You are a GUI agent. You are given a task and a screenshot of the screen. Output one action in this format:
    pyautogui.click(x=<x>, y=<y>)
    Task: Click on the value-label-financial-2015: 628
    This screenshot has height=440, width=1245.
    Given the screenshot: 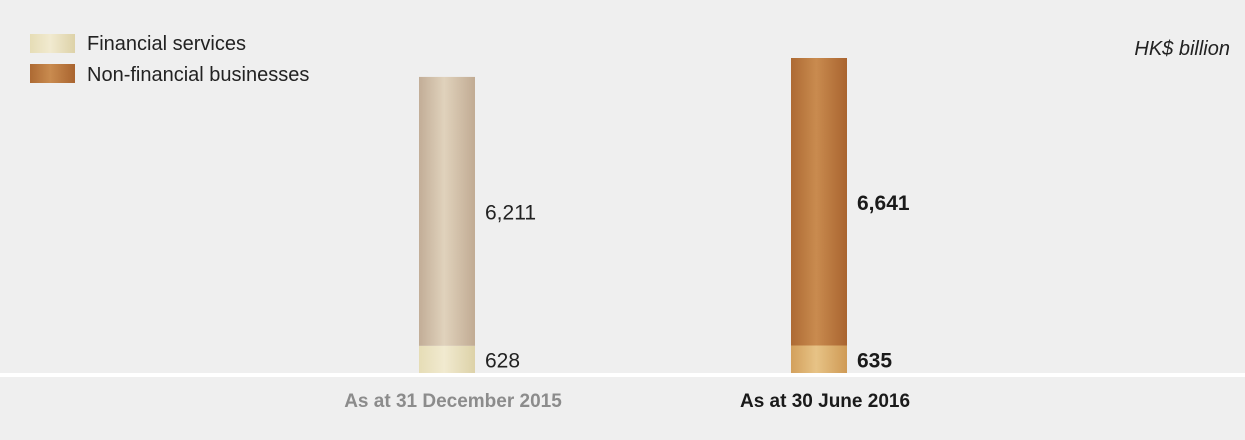 What is the action you would take?
    pyautogui.click(x=502, y=360)
    